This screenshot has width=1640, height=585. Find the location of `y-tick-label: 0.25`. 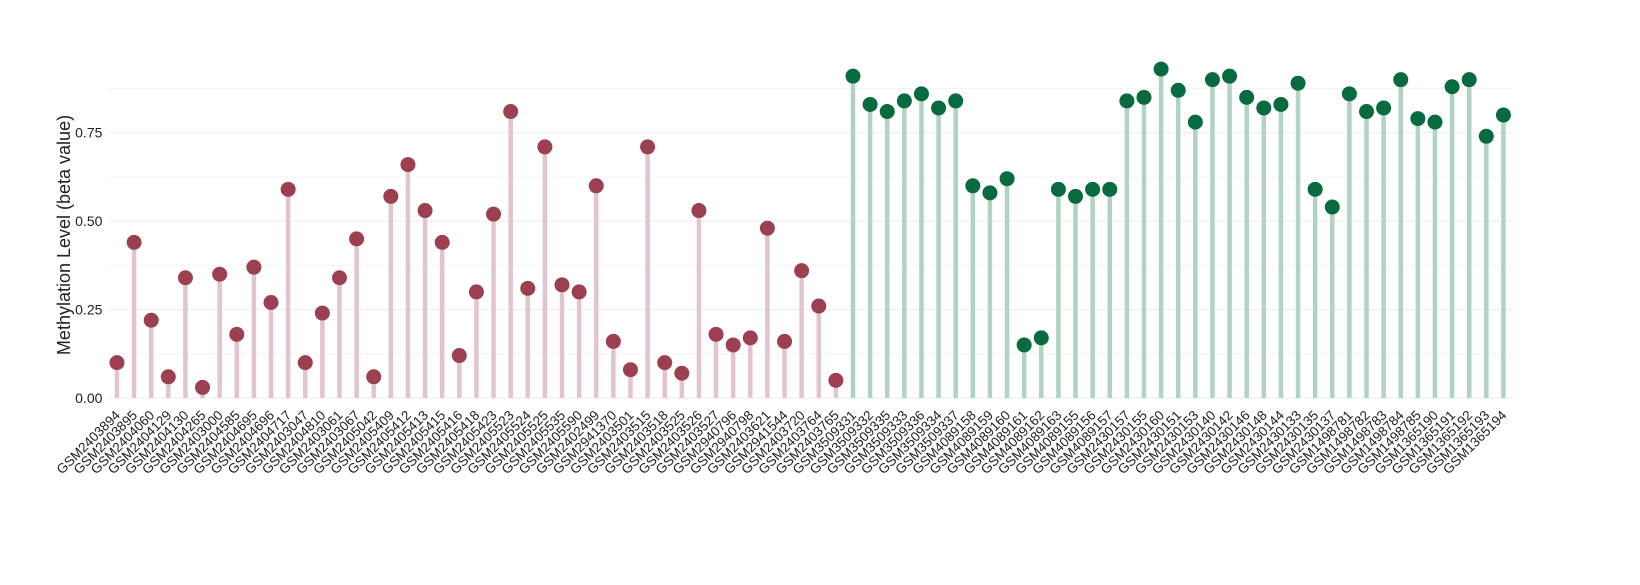

y-tick-label: 0.25 is located at coordinates (88, 310).